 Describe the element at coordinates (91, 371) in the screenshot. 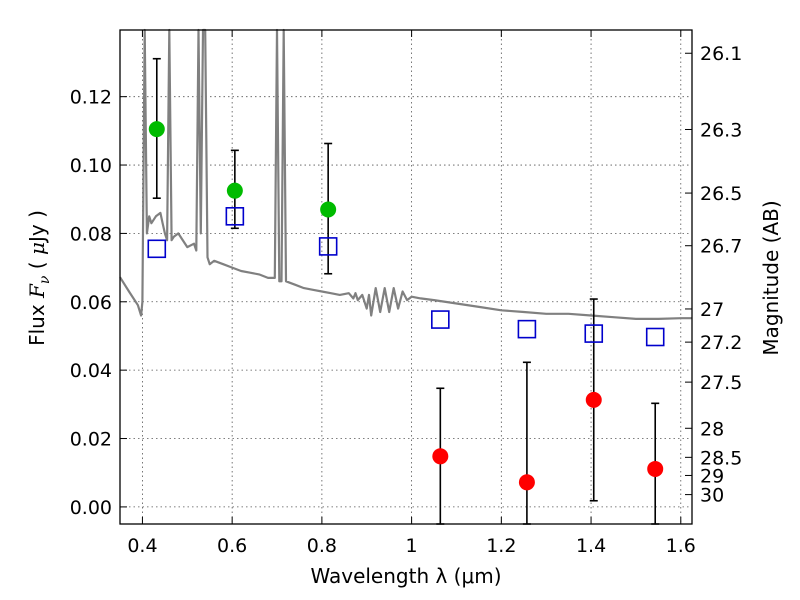

I see `y-tick-label: 0.04` at that location.